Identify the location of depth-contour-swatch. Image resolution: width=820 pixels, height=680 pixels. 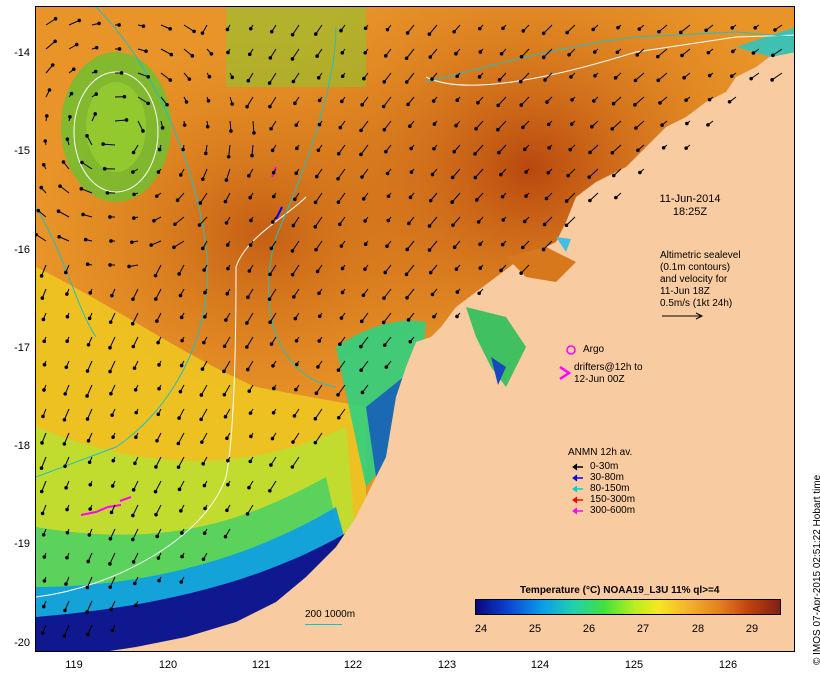
(323, 624).